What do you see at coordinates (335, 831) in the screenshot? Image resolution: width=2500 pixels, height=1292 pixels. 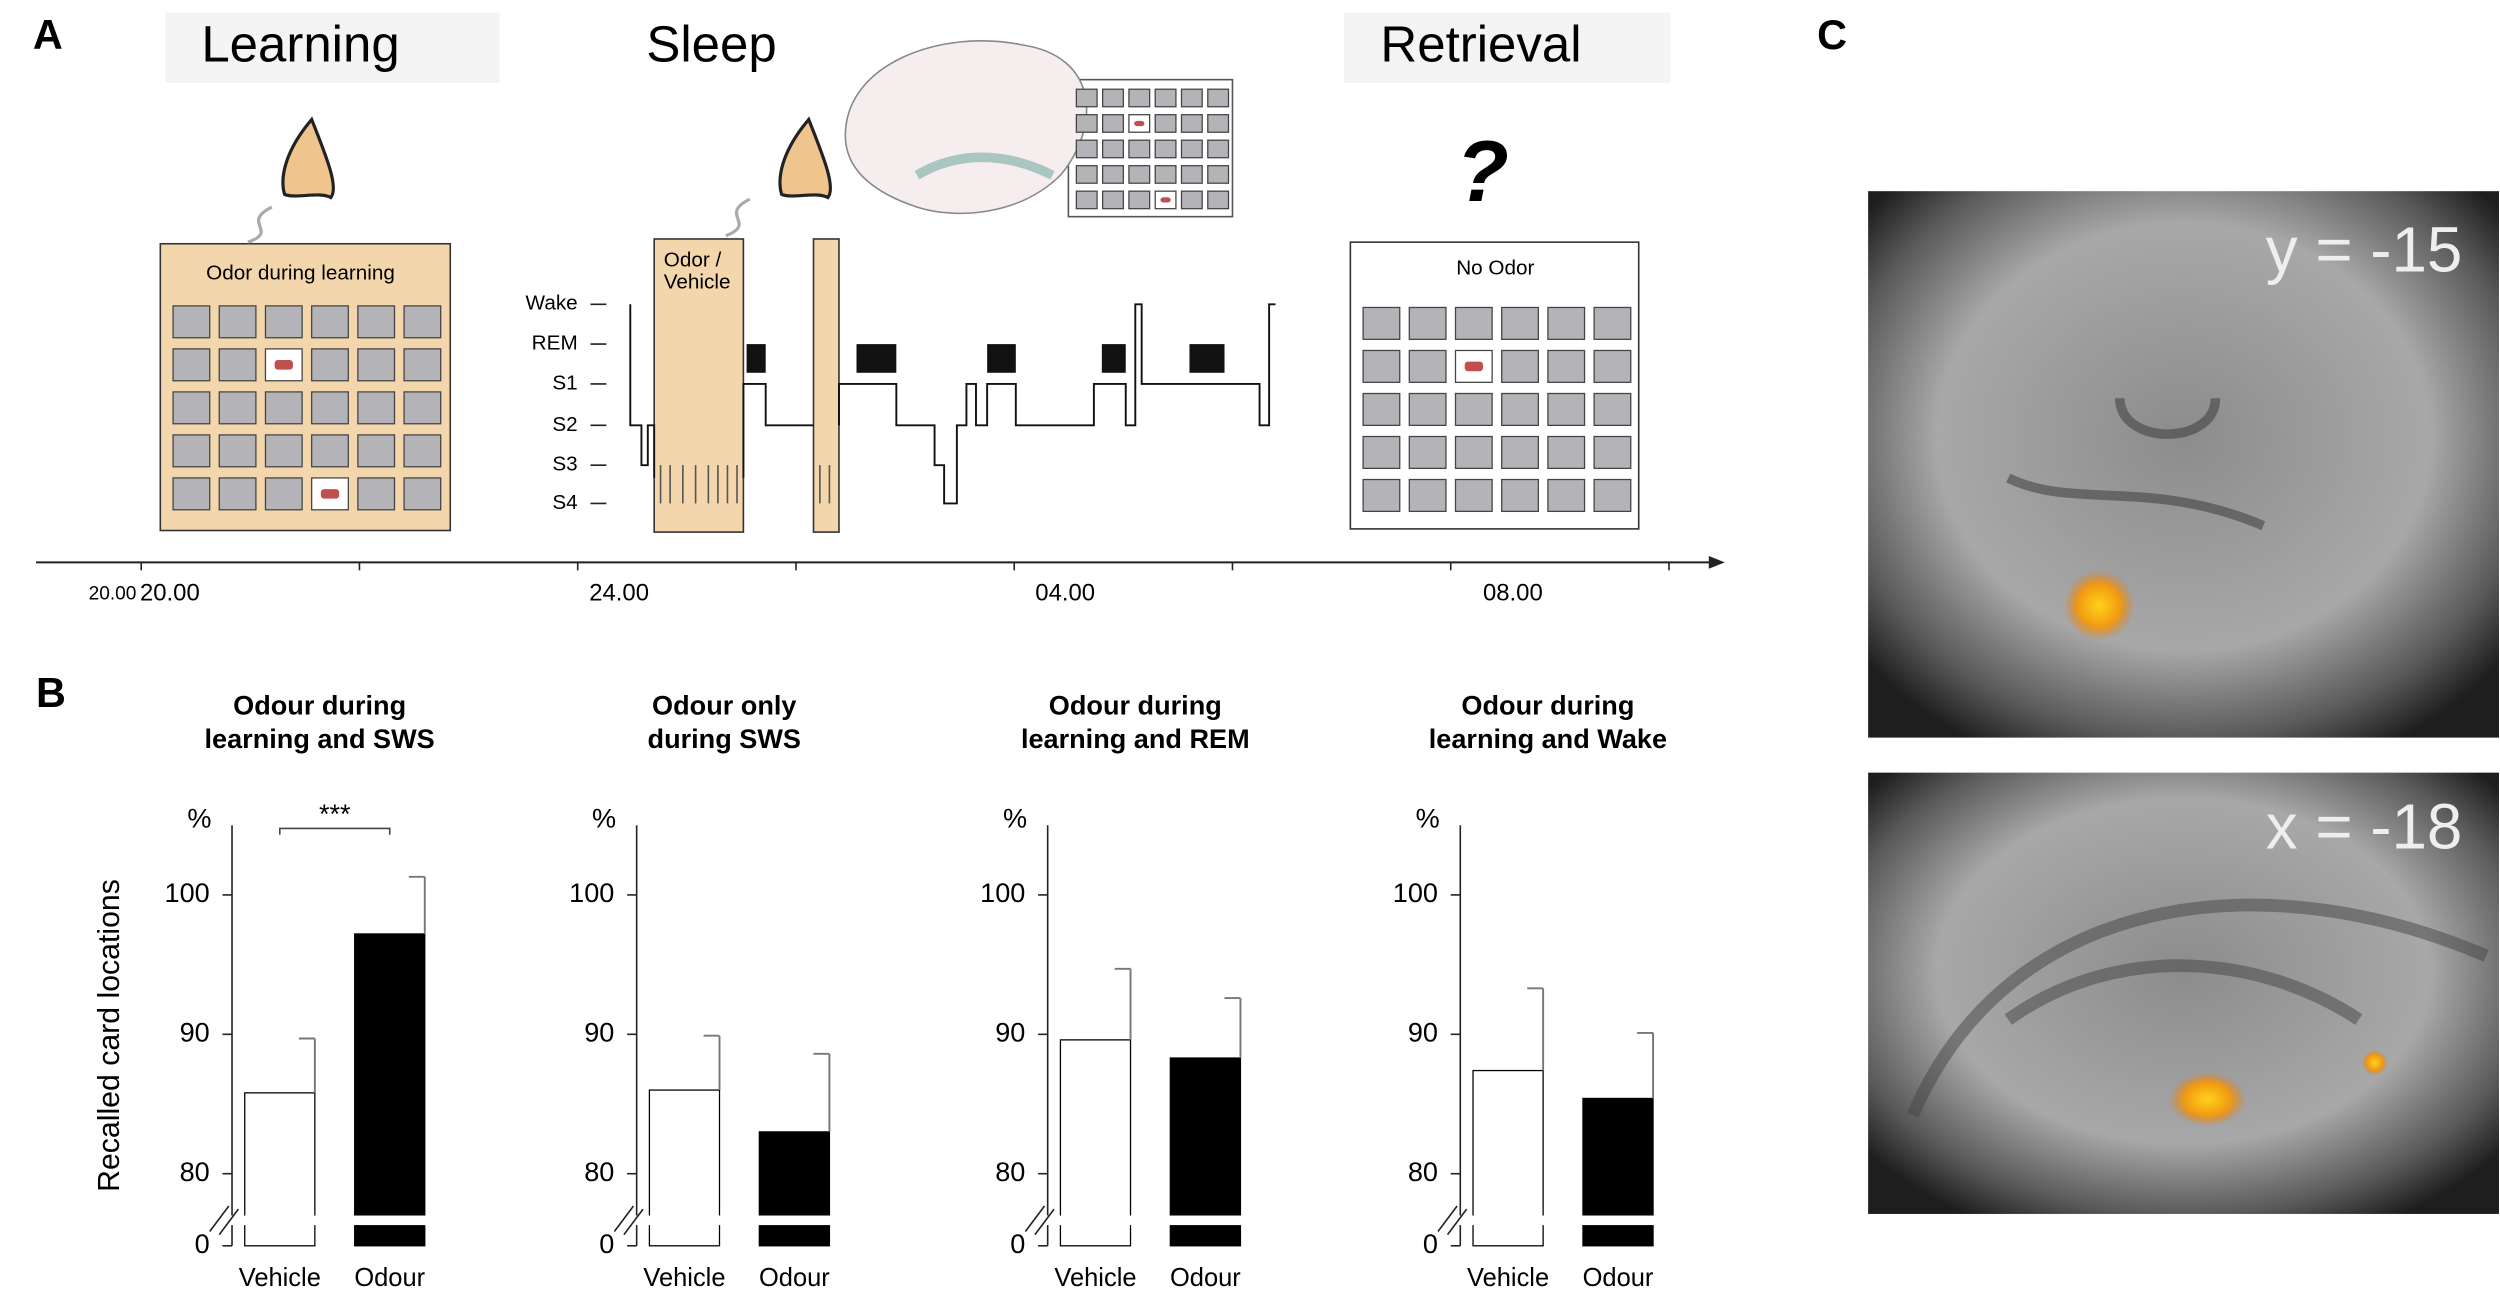 I see `significance-bracket` at bounding box center [335, 831].